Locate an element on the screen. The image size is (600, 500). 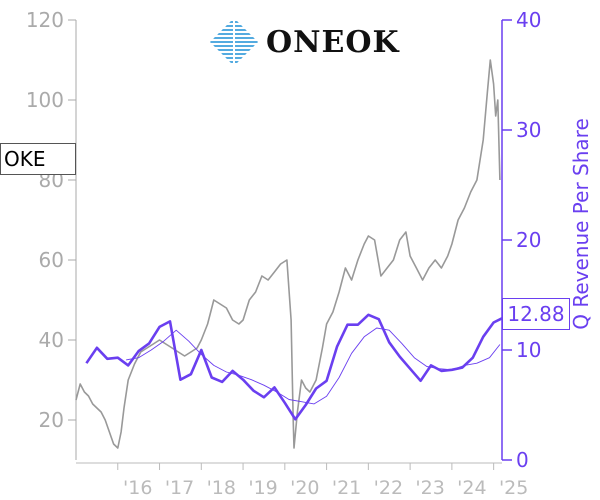
right-axis-label: Q Revenue Per Share is located at coordinates (581, 224).